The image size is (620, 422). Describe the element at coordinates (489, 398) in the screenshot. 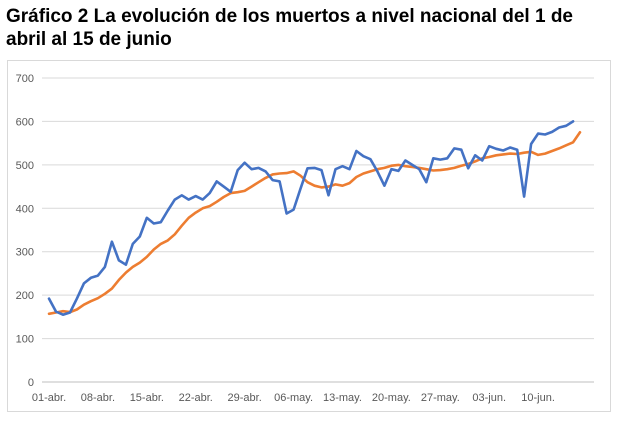

I see `x-tick-label: 03-jun.` at that location.